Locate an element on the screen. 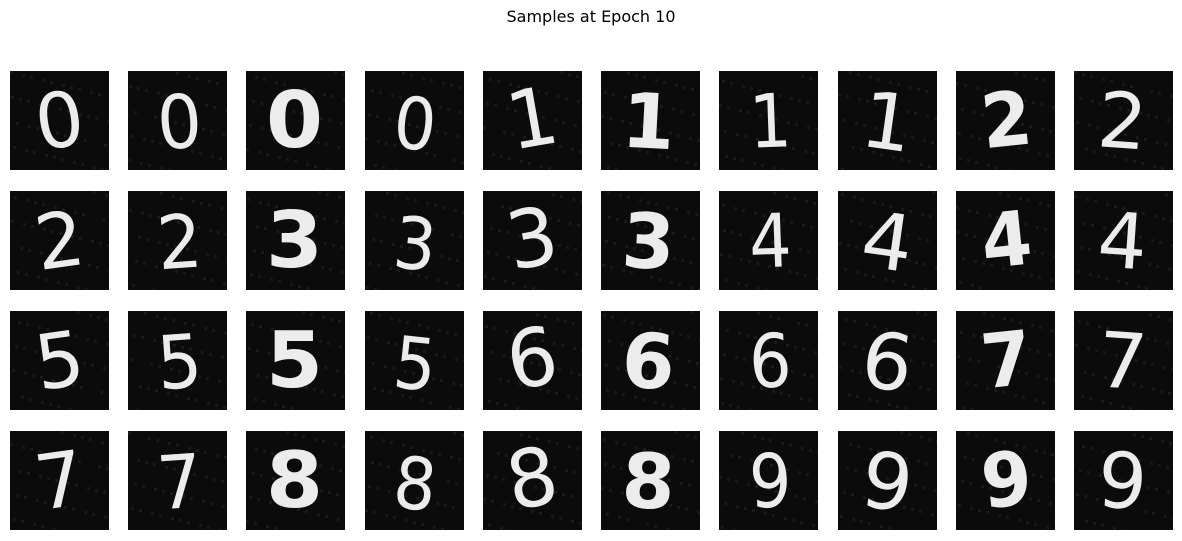 Image resolution: width=1182 pixels, height=541 pixels. sample-image-r1-c7: 1 is located at coordinates (768, 120).